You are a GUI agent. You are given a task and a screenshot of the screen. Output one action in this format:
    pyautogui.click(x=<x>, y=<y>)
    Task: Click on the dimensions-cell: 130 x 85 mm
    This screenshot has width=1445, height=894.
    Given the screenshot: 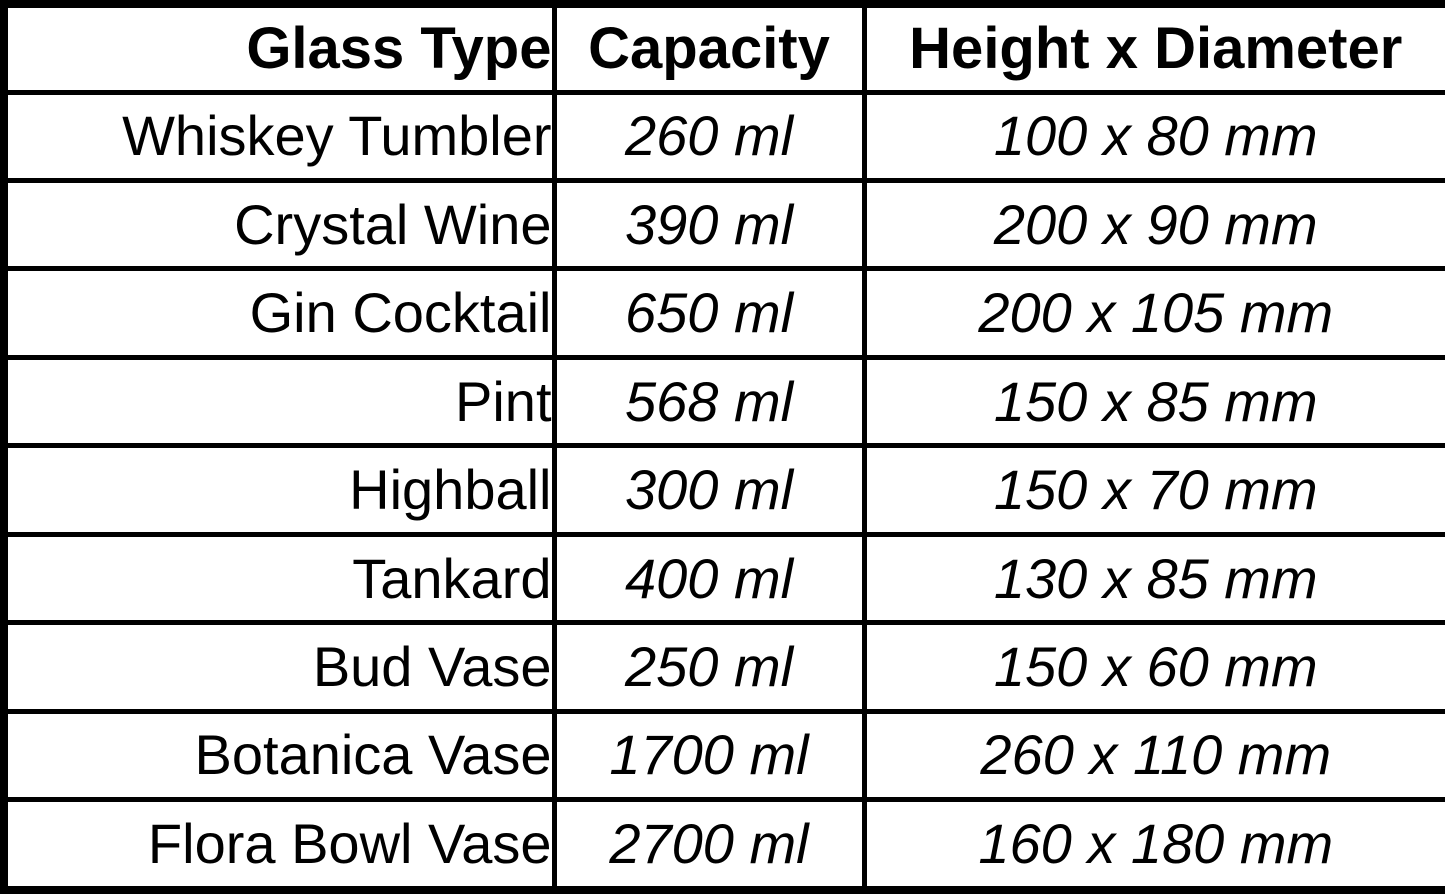 What is the action you would take?
    pyautogui.click(x=1153, y=578)
    